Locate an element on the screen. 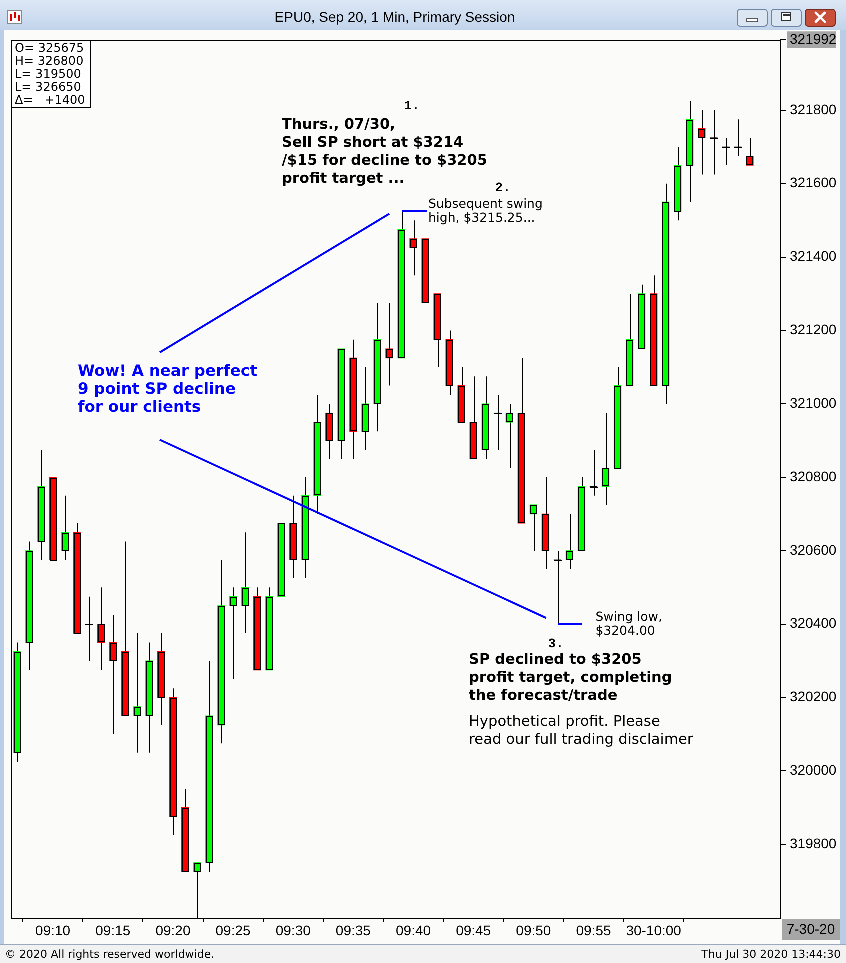  annotation: 1. is located at coordinates (412, 106).